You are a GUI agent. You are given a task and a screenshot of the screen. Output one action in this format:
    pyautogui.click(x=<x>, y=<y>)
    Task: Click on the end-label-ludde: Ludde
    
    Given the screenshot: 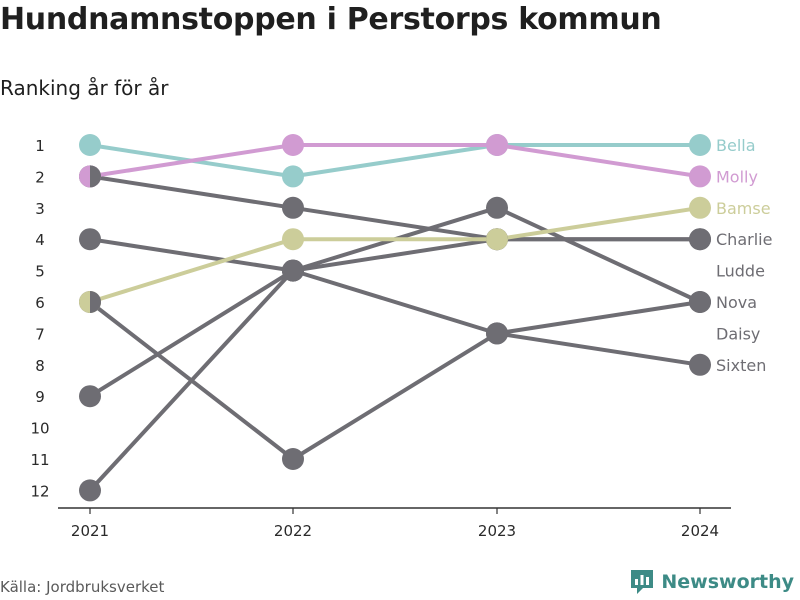 What is the action you would take?
    pyautogui.click(x=740, y=271)
    